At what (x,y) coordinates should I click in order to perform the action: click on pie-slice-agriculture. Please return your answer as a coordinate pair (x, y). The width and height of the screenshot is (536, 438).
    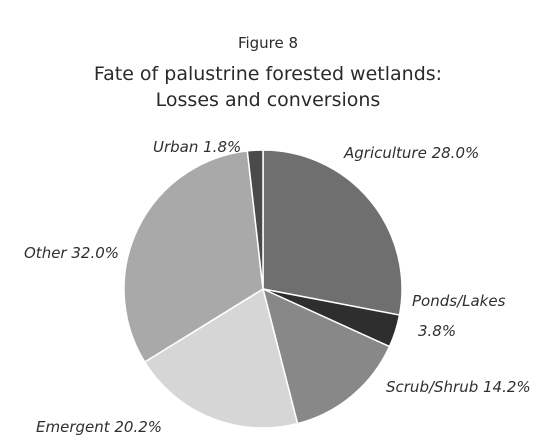
    Looking at the image, I should click on (332, 232).